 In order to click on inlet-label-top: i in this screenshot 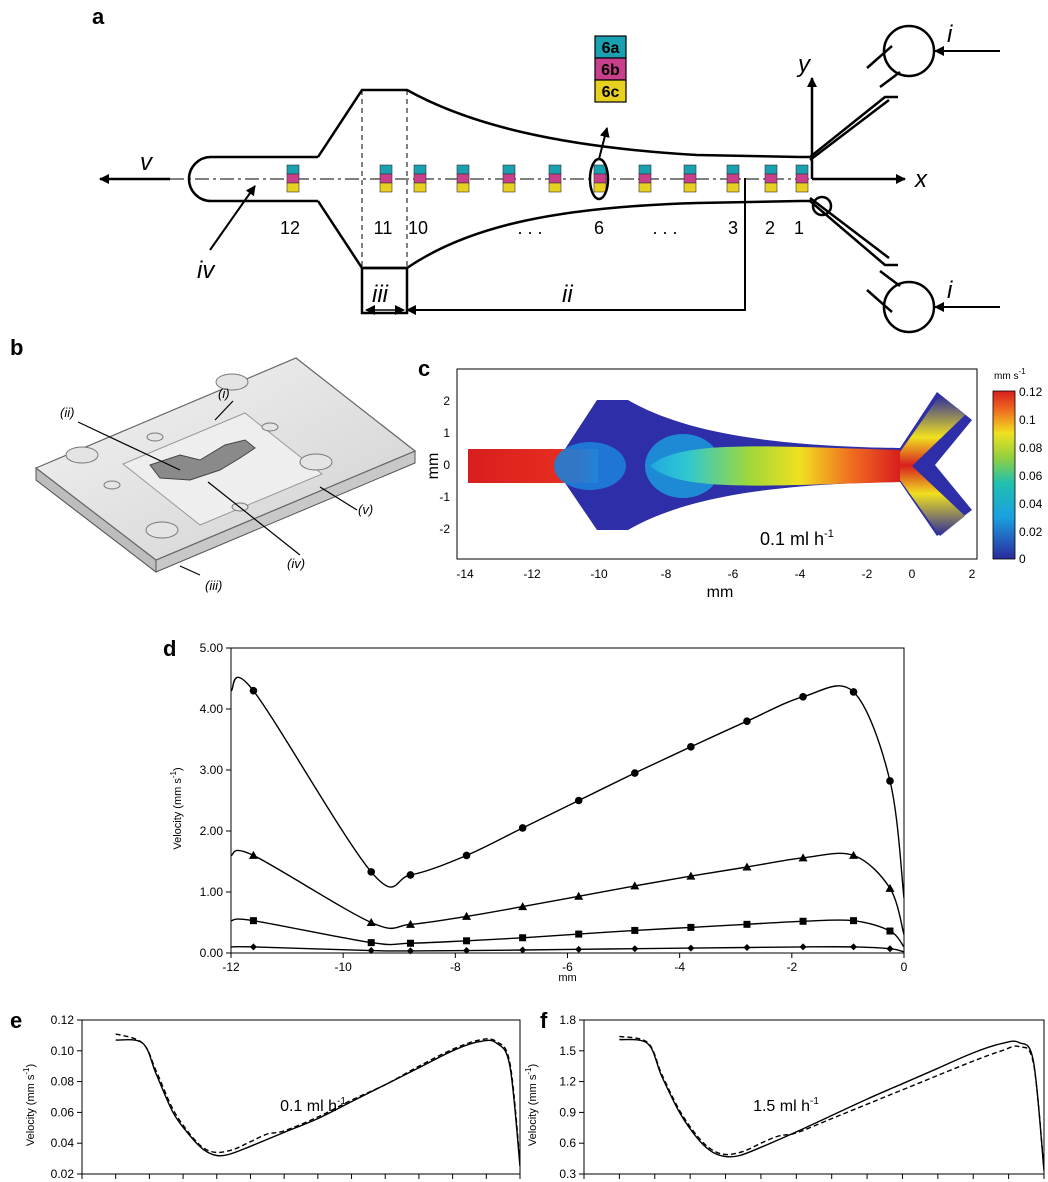, I will do `click(950, 34)`.